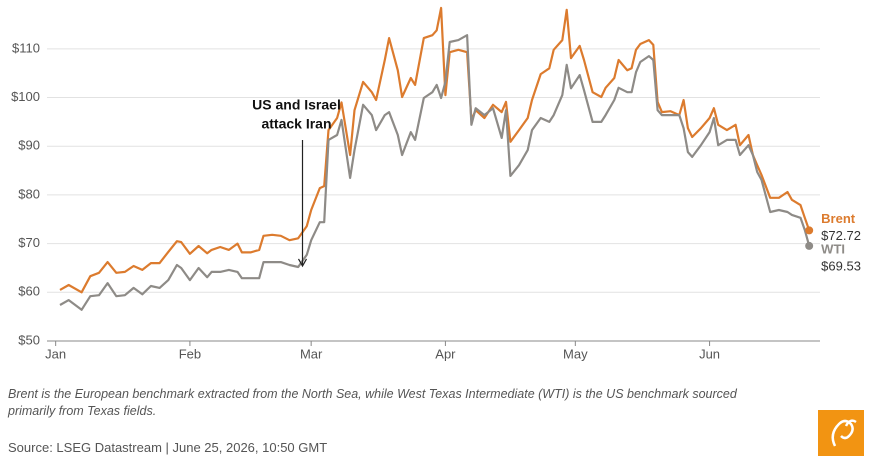  What do you see at coordinates (296, 105) in the screenshot?
I see `annotation: US and Israel` at bounding box center [296, 105].